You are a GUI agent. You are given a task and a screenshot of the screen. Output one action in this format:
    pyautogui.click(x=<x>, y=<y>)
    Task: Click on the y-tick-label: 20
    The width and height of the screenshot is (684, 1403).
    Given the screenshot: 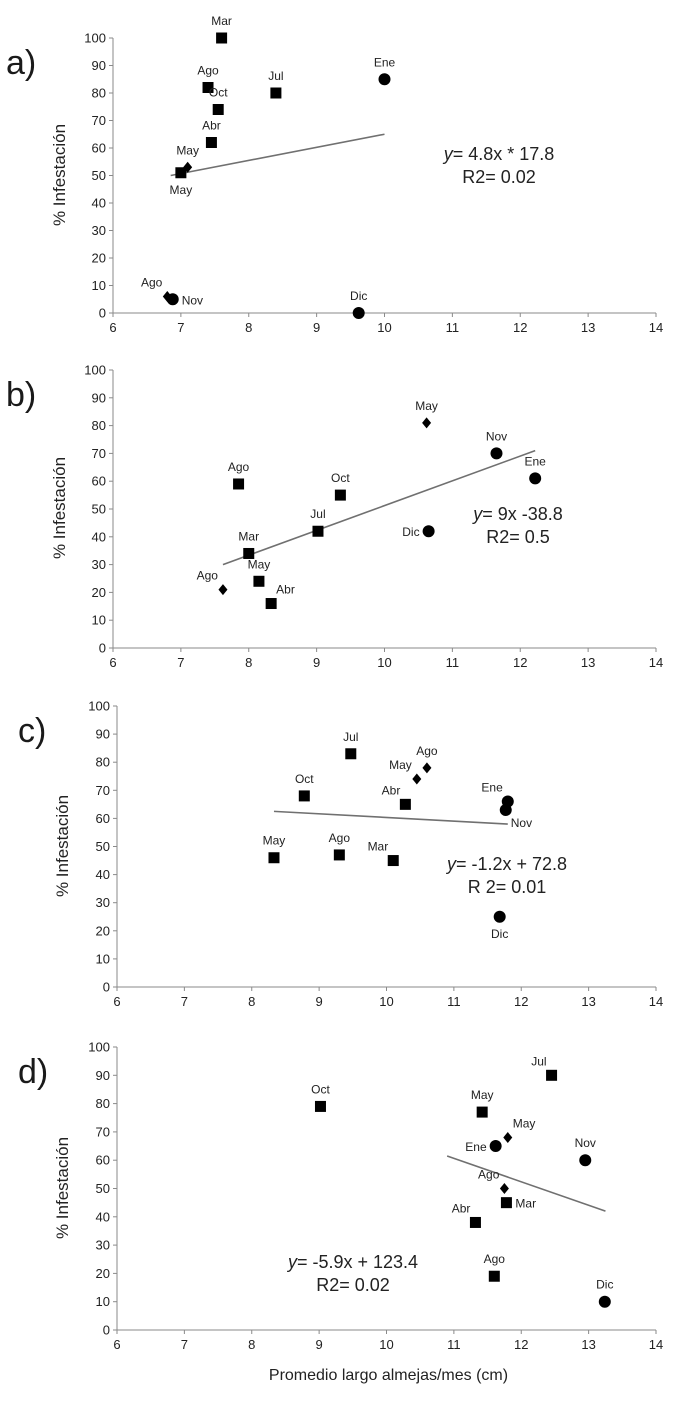 What is the action you would take?
    pyautogui.click(x=99, y=258)
    